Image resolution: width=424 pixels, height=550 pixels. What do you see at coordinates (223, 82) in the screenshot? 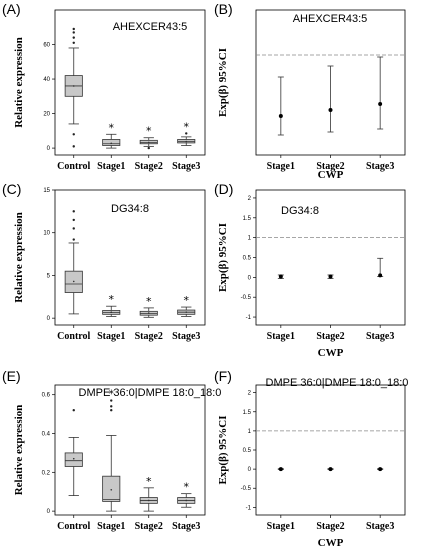
I see `y-axis-label: Exp(β) 95%CI` at bounding box center [223, 82].